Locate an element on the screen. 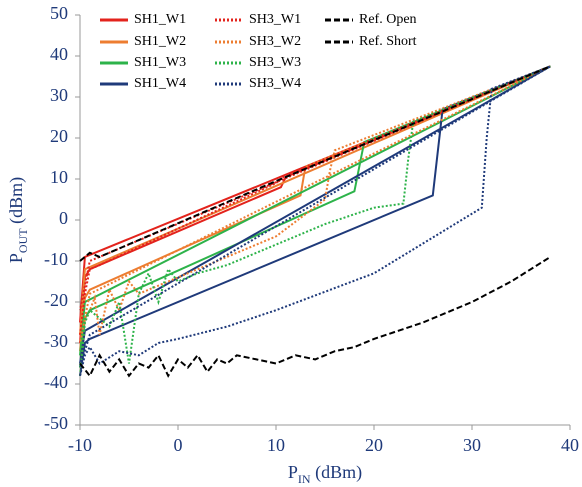 This screenshot has height=487, width=582. x-axis-label-main: P is located at coordinates (293, 472).